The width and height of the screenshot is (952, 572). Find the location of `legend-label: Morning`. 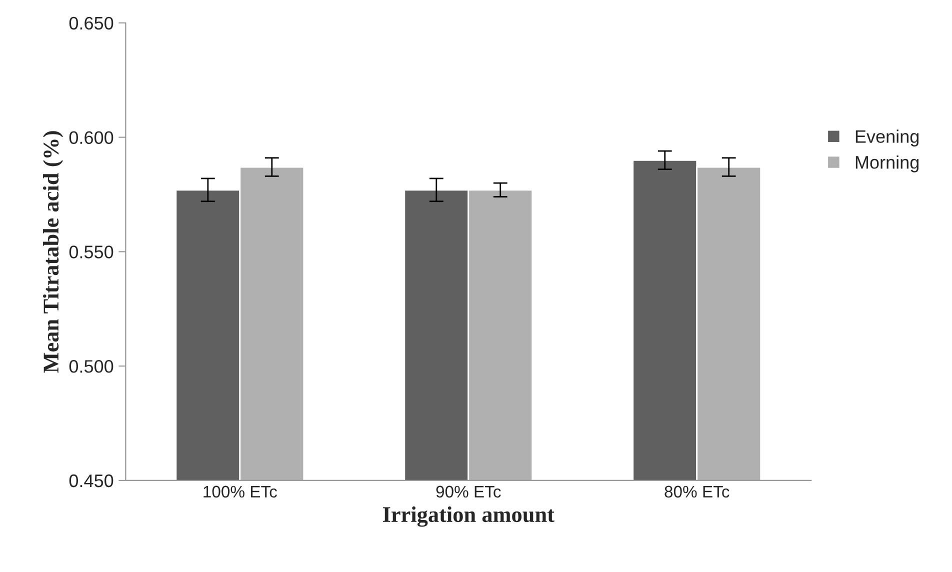

legend-label: Morning is located at coordinates (887, 164).